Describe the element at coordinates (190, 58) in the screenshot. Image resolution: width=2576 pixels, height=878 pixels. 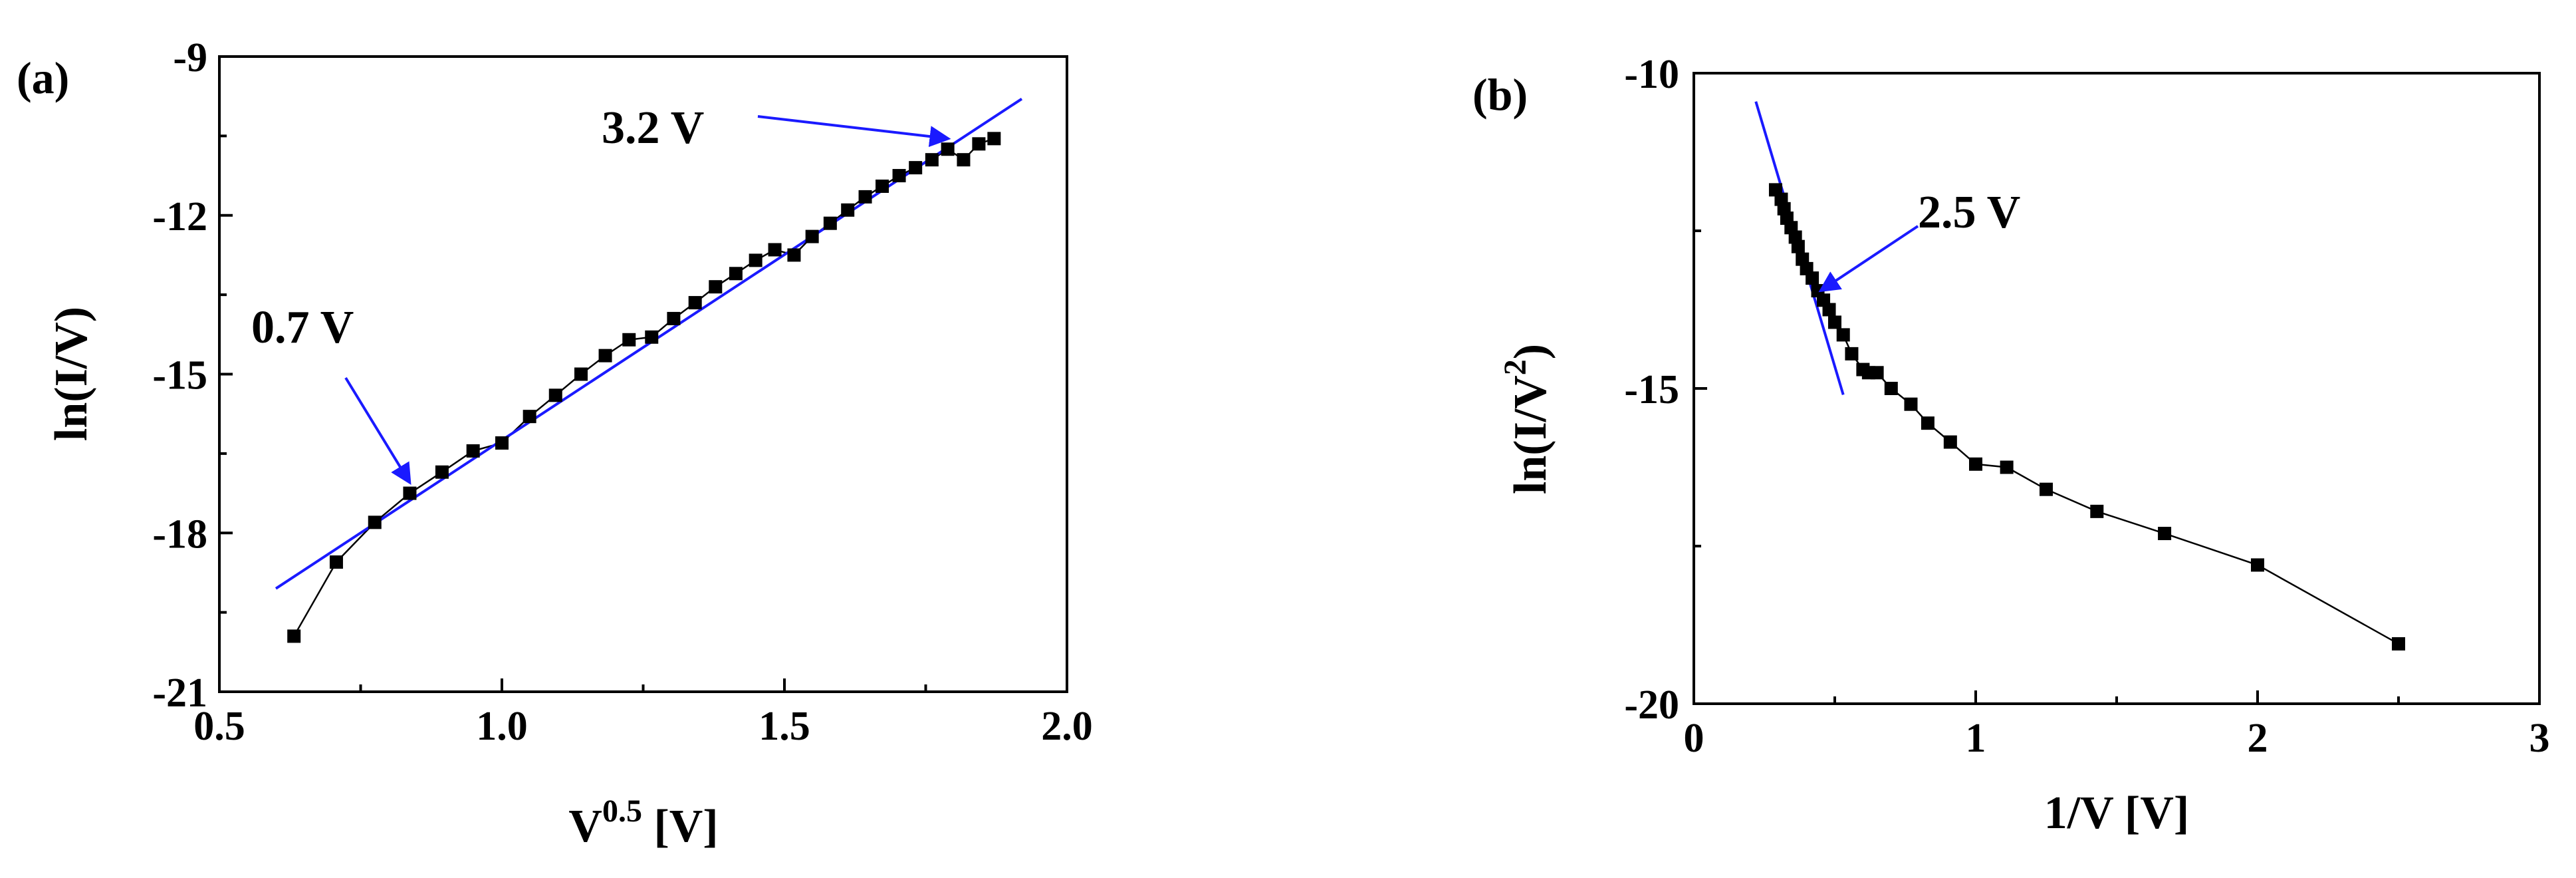
I see `y-tick-label-a: -9` at that location.